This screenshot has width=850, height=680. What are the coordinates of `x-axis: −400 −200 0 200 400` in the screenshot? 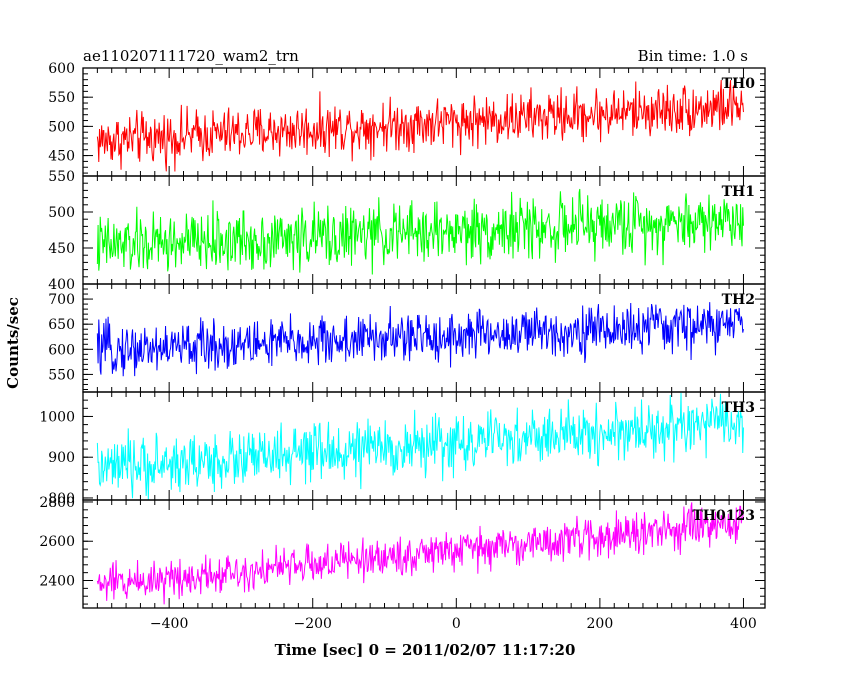 It's located at (453, 624).